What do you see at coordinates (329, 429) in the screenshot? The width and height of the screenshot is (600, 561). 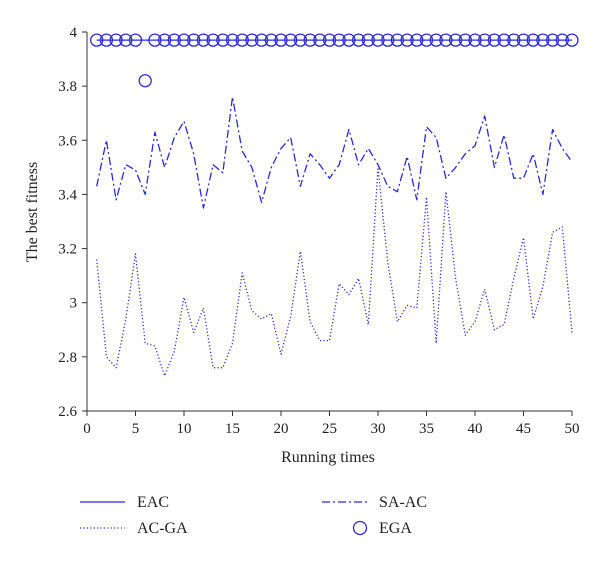 I see `x-tick-label: 25` at bounding box center [329, 429].